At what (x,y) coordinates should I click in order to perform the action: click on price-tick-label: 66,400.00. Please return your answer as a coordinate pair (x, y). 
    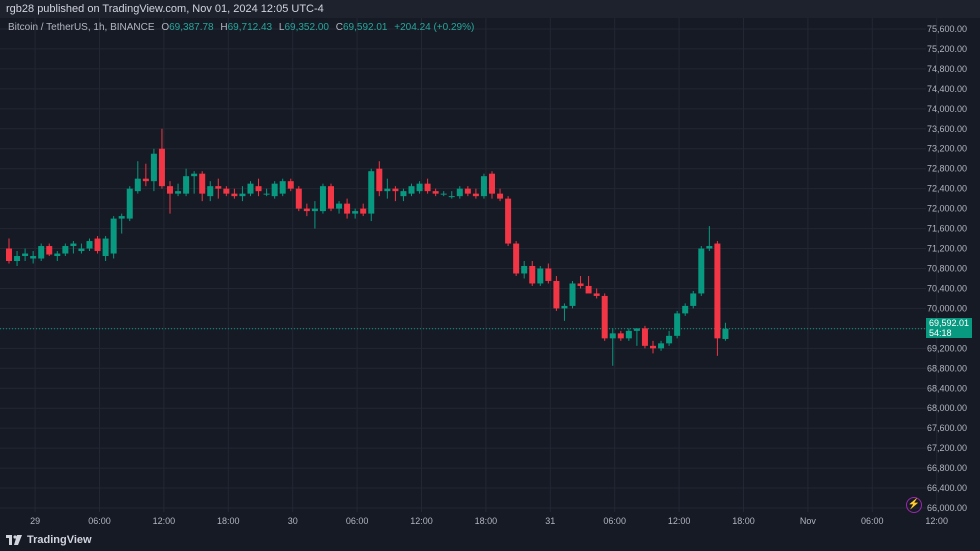
    Looking at the image, I should click on (947, 488).